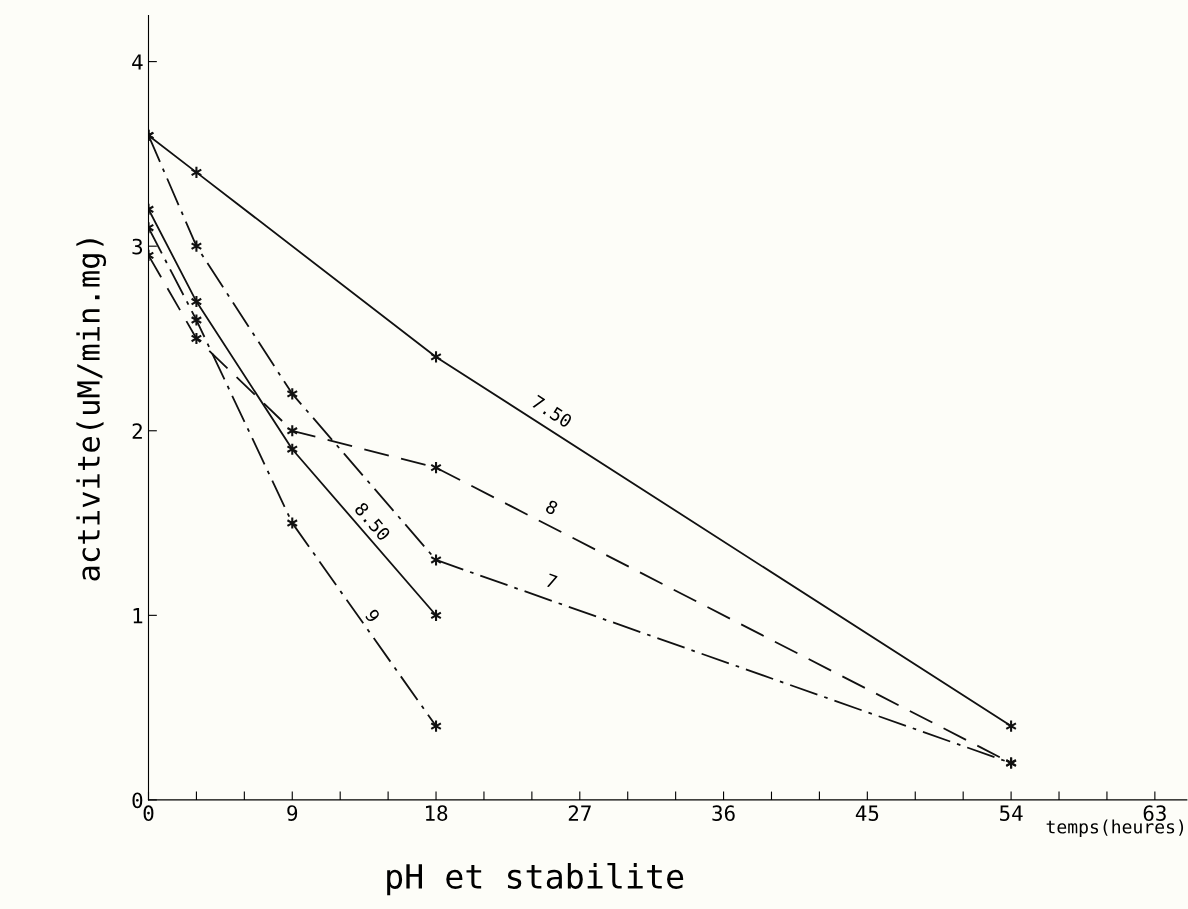  Describe the element at coordinates (91, 410) in the screenshot. I see `y-axis-title: activite(uM/min.mg)` at that location.